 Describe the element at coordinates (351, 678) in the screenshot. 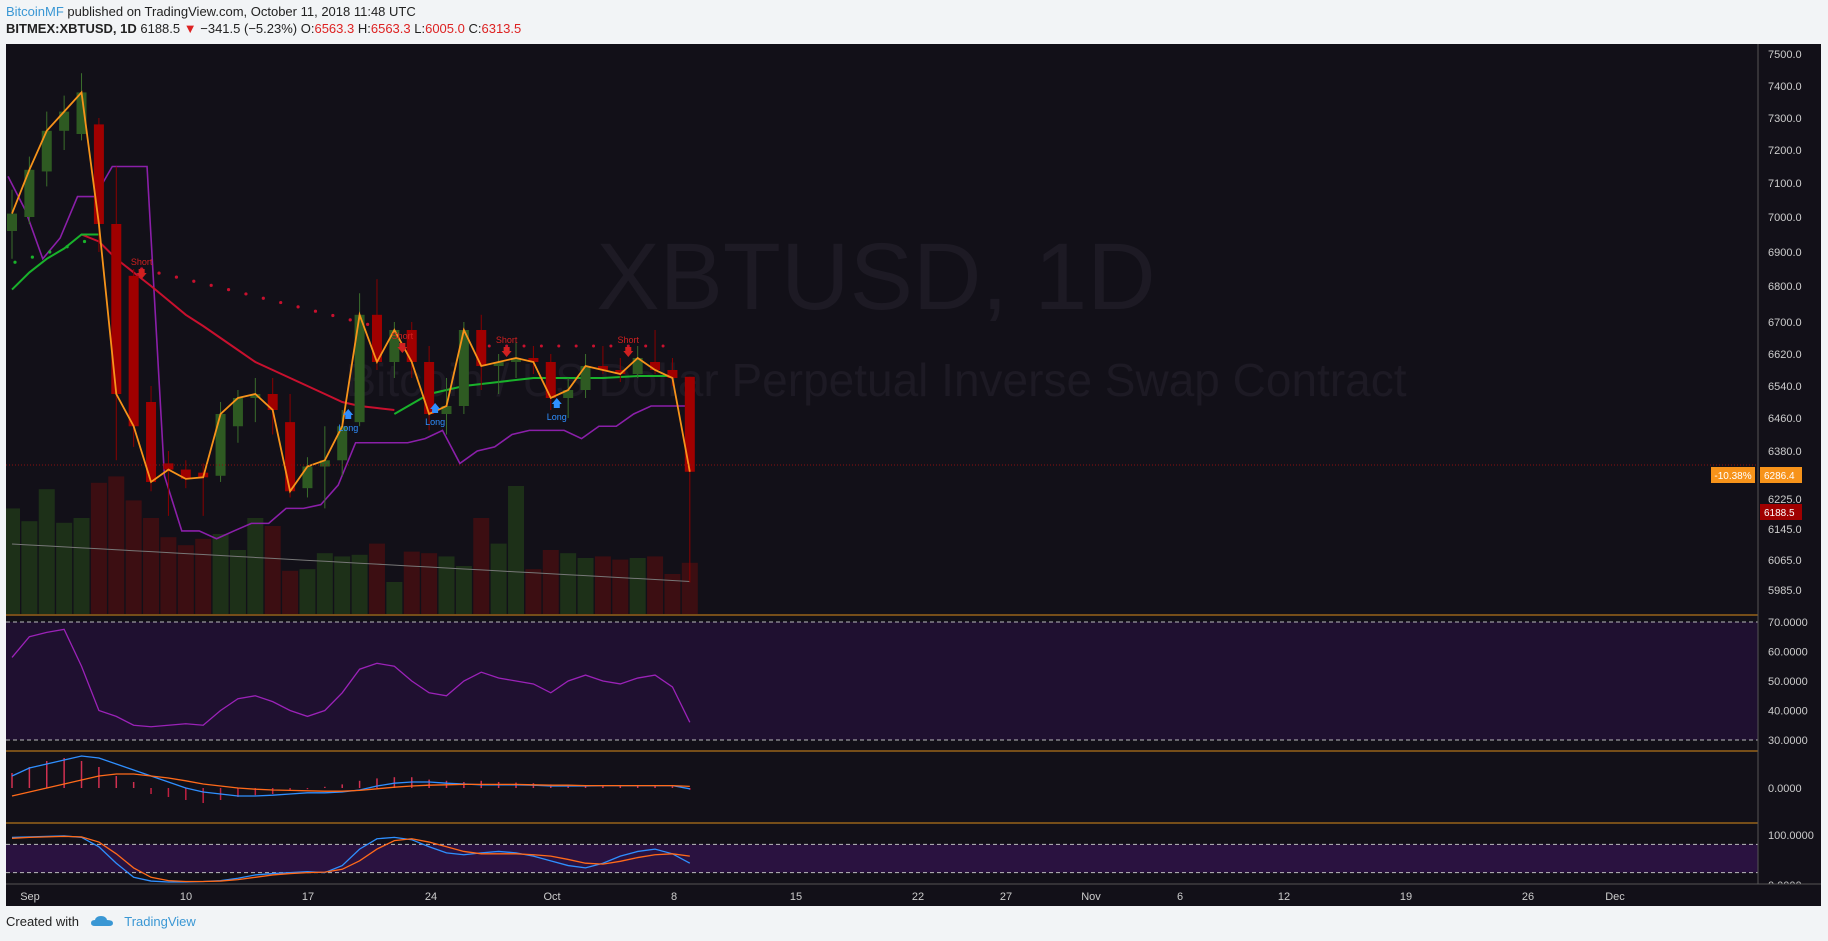

I see `rsi-line` at that location.